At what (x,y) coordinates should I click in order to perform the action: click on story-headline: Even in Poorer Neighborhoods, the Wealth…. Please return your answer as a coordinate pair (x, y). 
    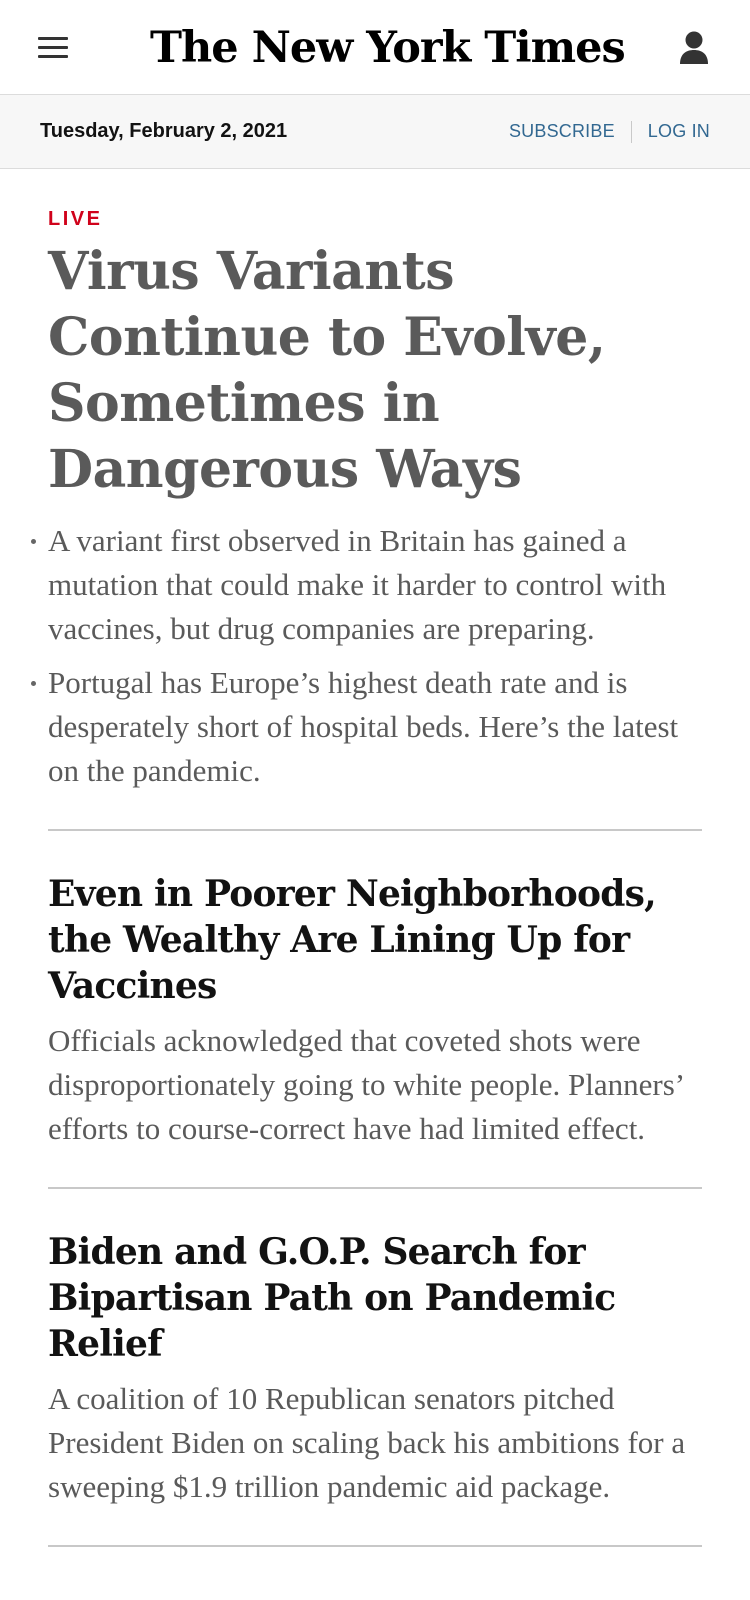
    Looking at the image, I should click on (352, 940).